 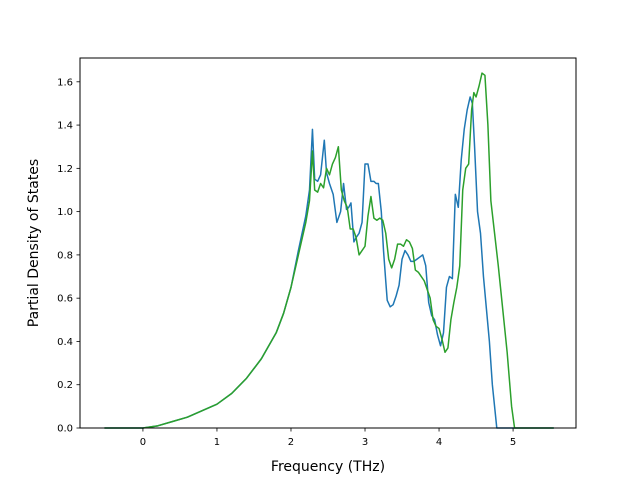 What do you see at coordinates (291, 442) in the screenshot?
I see `x-tick-label: 2` at bounding box center [291, 442].